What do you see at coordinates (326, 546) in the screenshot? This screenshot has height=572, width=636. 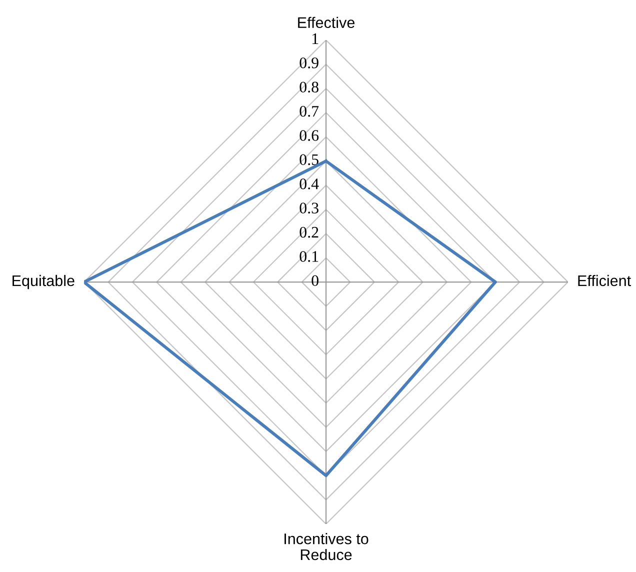 I see `spoke-label: Incentives to Reduce` at bounding box center [326, 546].